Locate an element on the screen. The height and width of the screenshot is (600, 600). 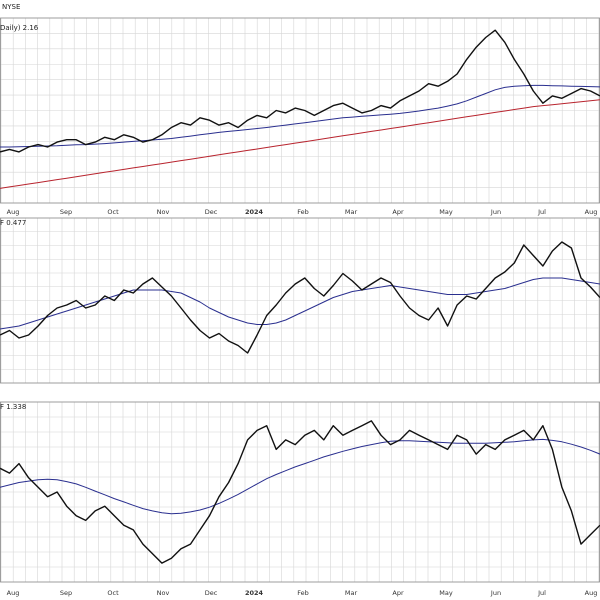
panel2-label: F 0.477 is located at coordinates (13, 223).